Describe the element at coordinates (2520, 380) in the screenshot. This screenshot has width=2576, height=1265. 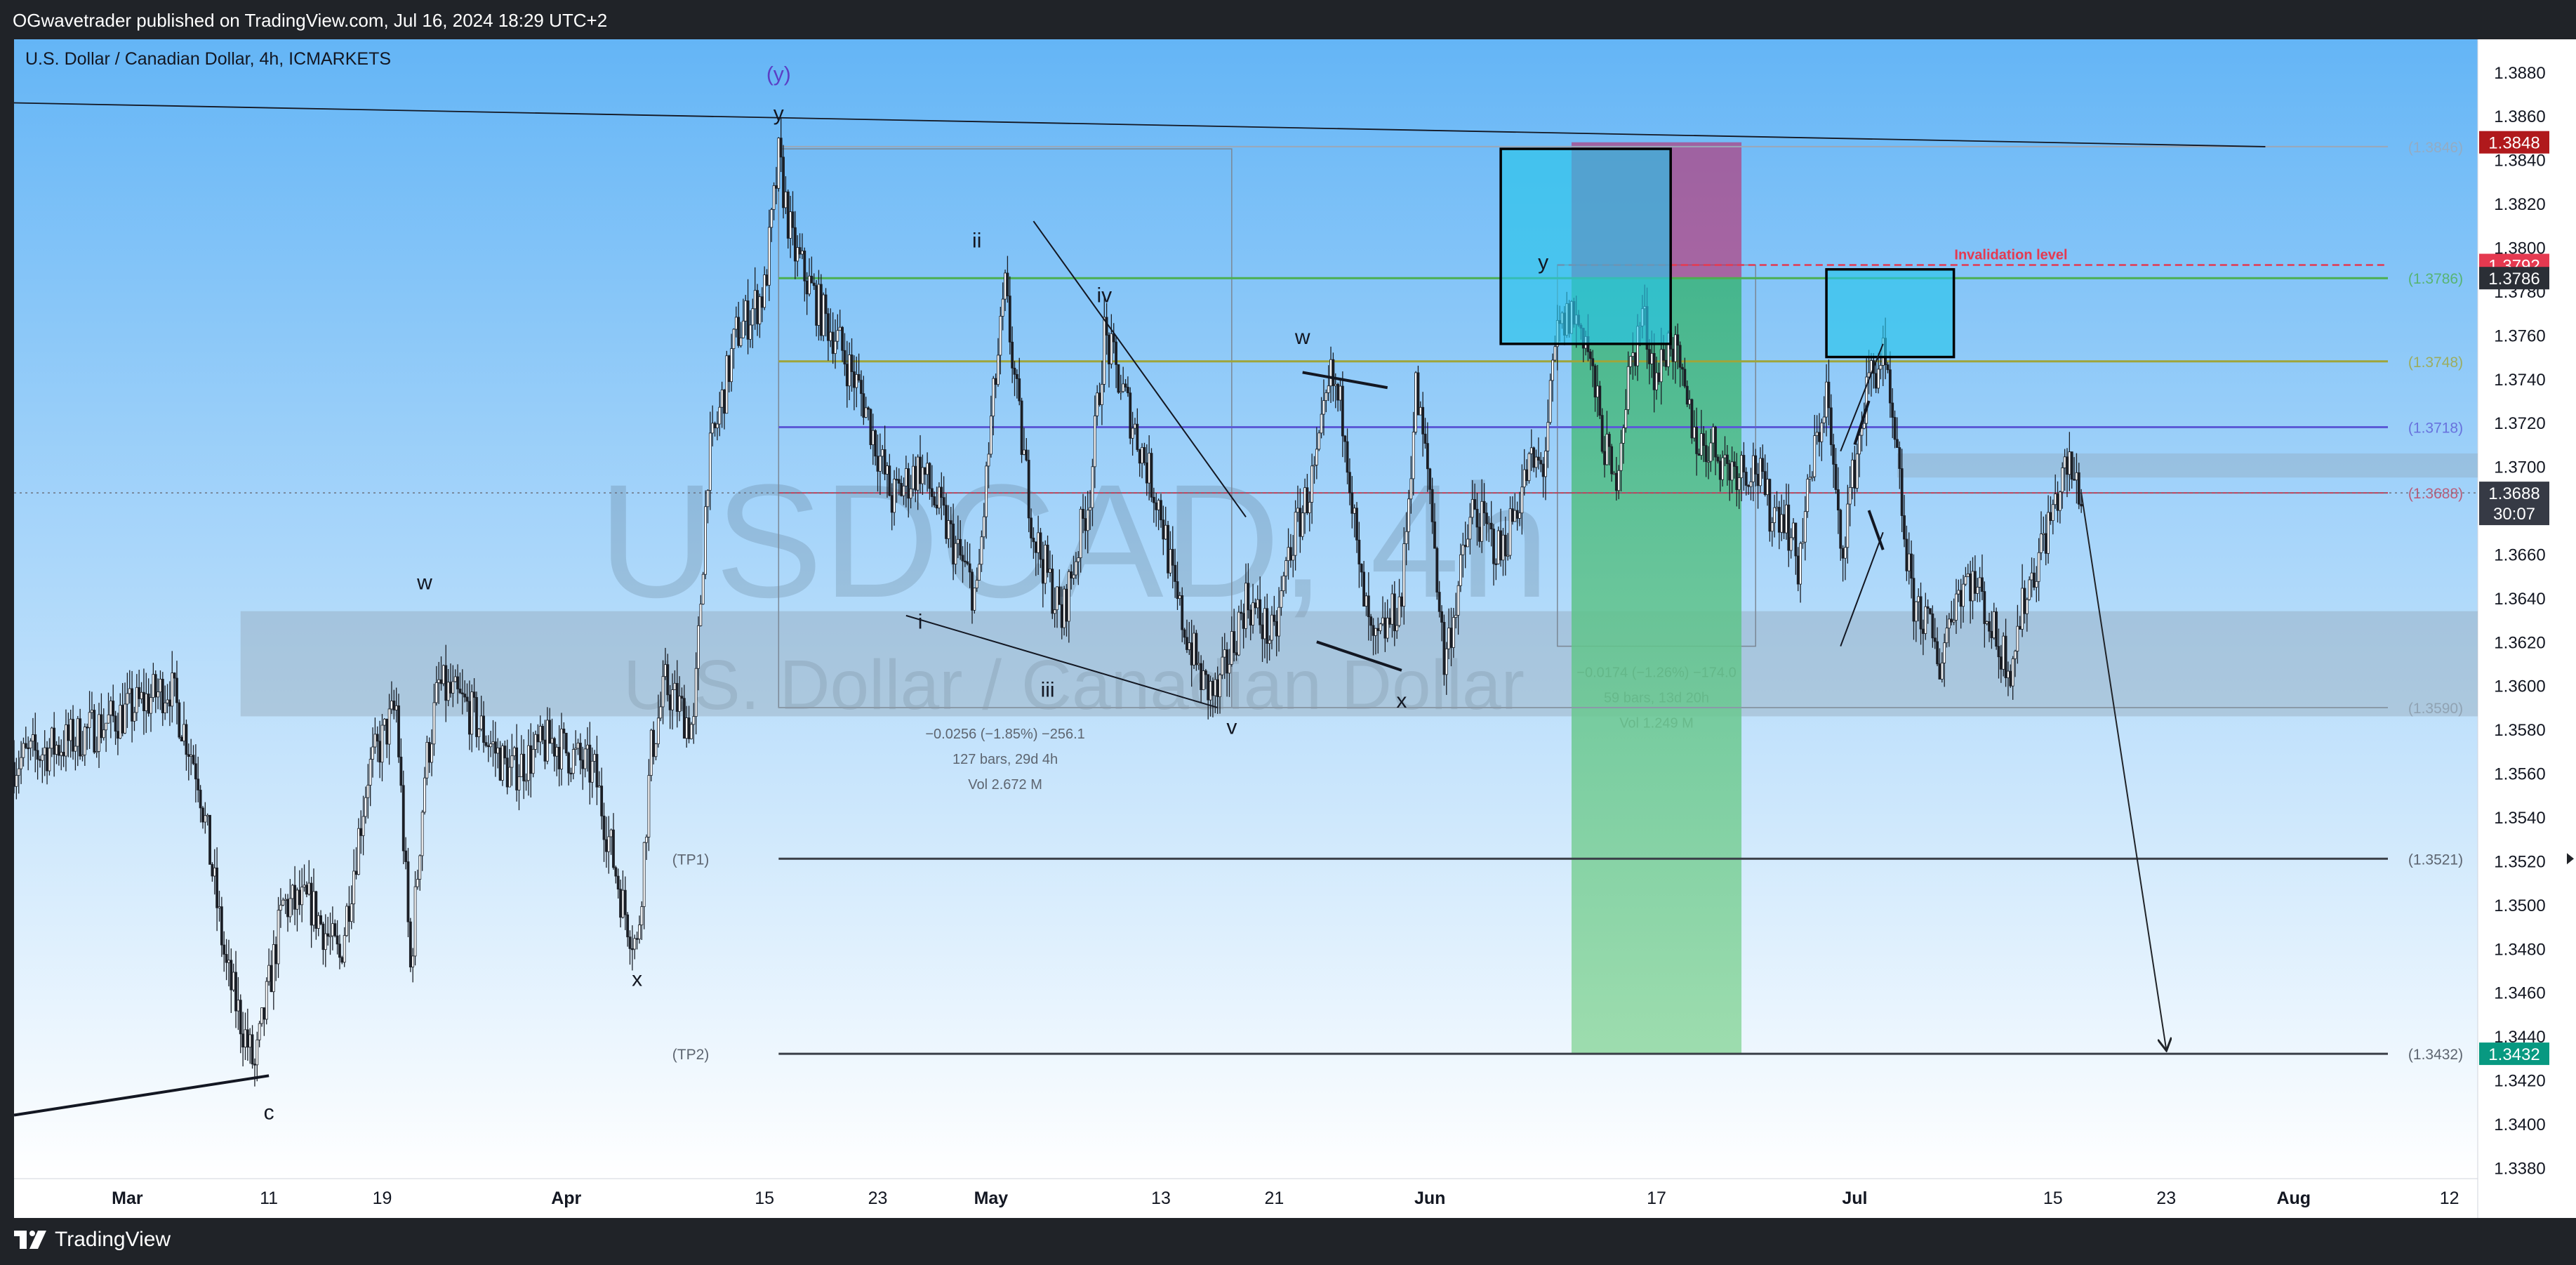
I see `price-tick-label: 1.3740` at that location.